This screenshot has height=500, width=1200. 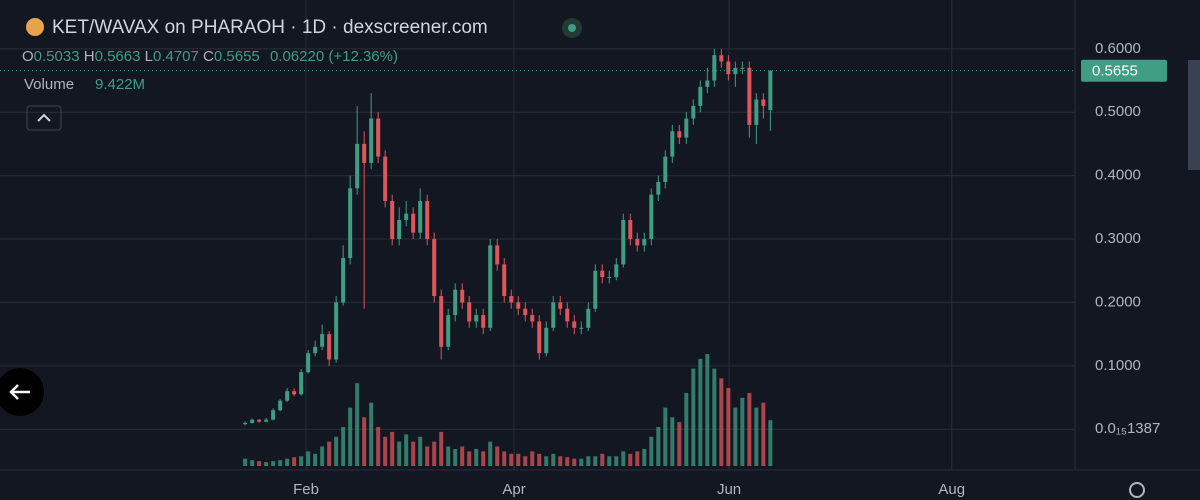 What do you see at coordinates (508, 410) in the screenshot?
I see `volume-bars` at bounding box center [508, 410].